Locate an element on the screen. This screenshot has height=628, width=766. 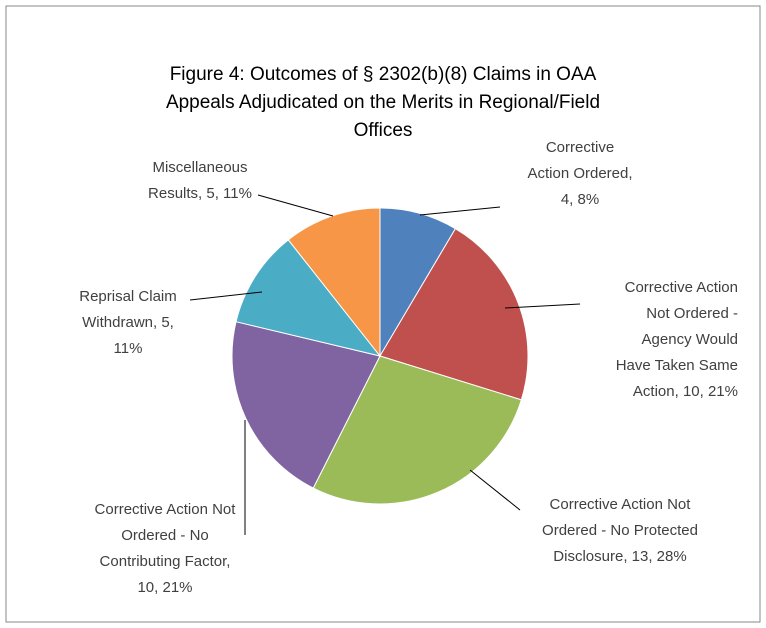
data-label: Disclosure, 13, 28% is located at coordinates (619, 556).